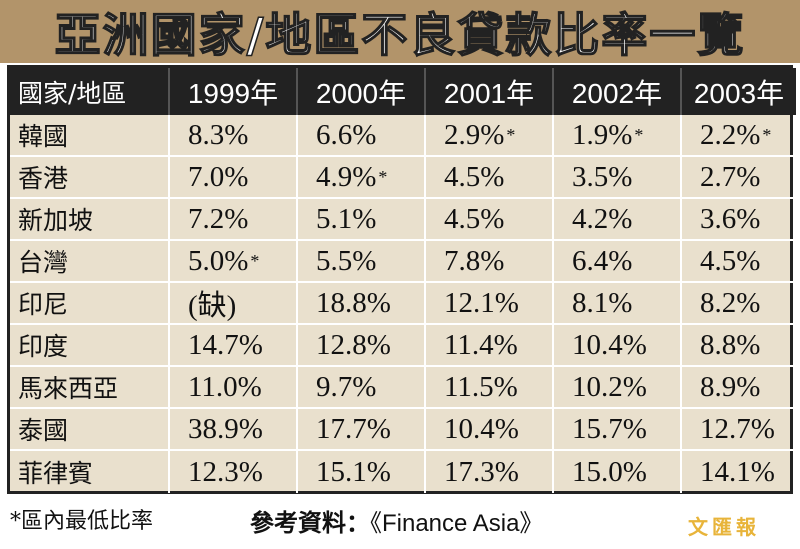 The width and height of the screenshot is (800, 549). I want to click on data-cell: 6.6%, so click(362, 136).